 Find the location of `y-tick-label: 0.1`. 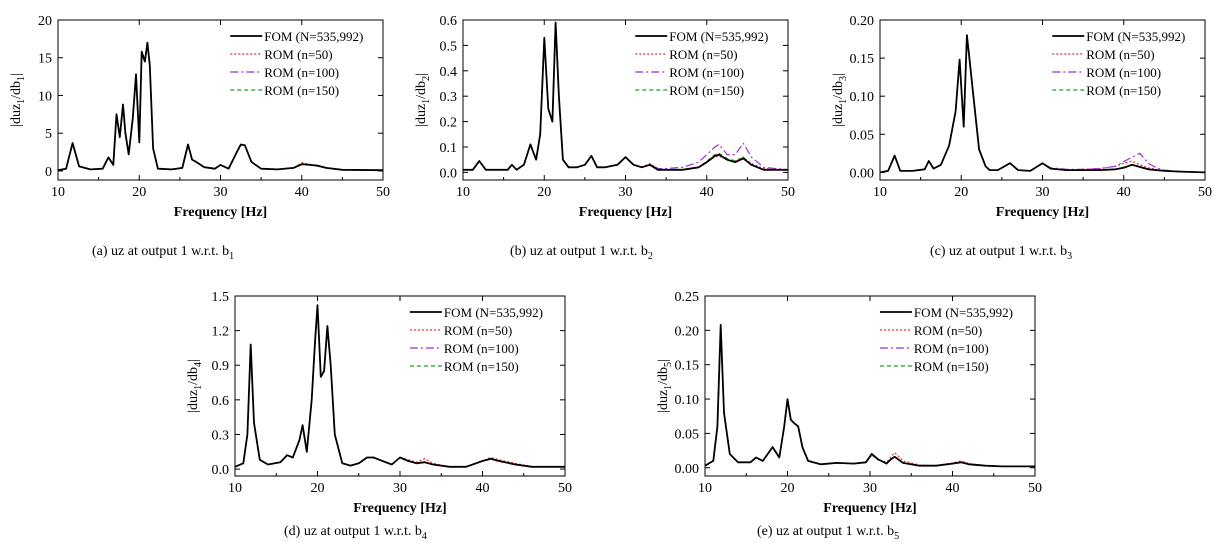

y-tick-label: 0.1 is located at coordinates (449, 148).